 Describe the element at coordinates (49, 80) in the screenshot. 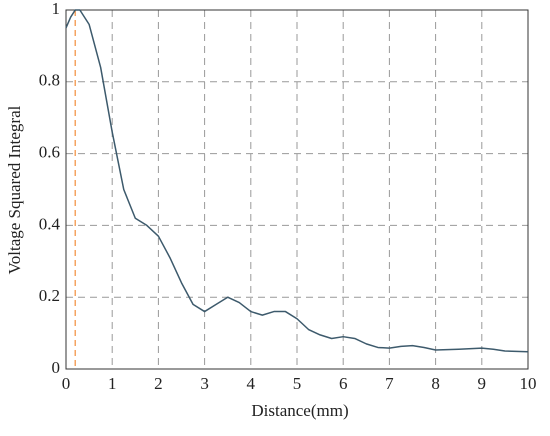

I see `y-tick-label: 0.8` at that location.